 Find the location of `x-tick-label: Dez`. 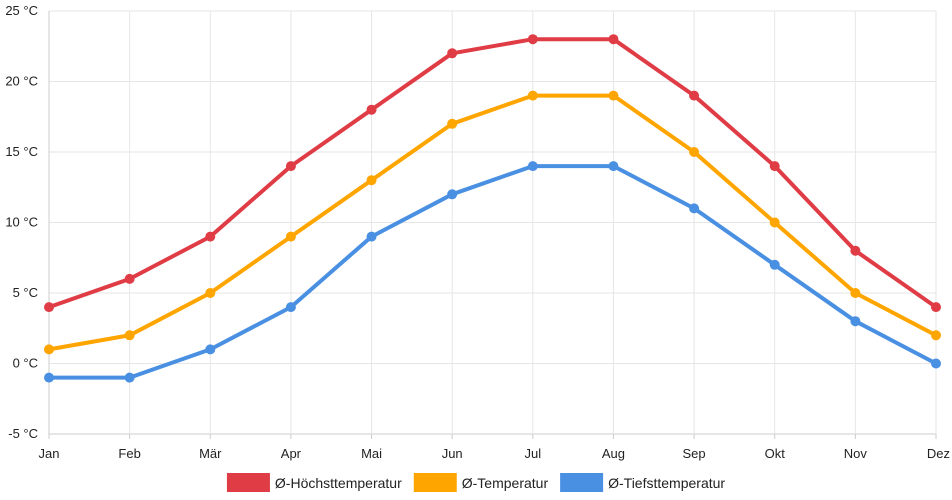

x-tick-label: Dez is located at coordinates (938, 453).